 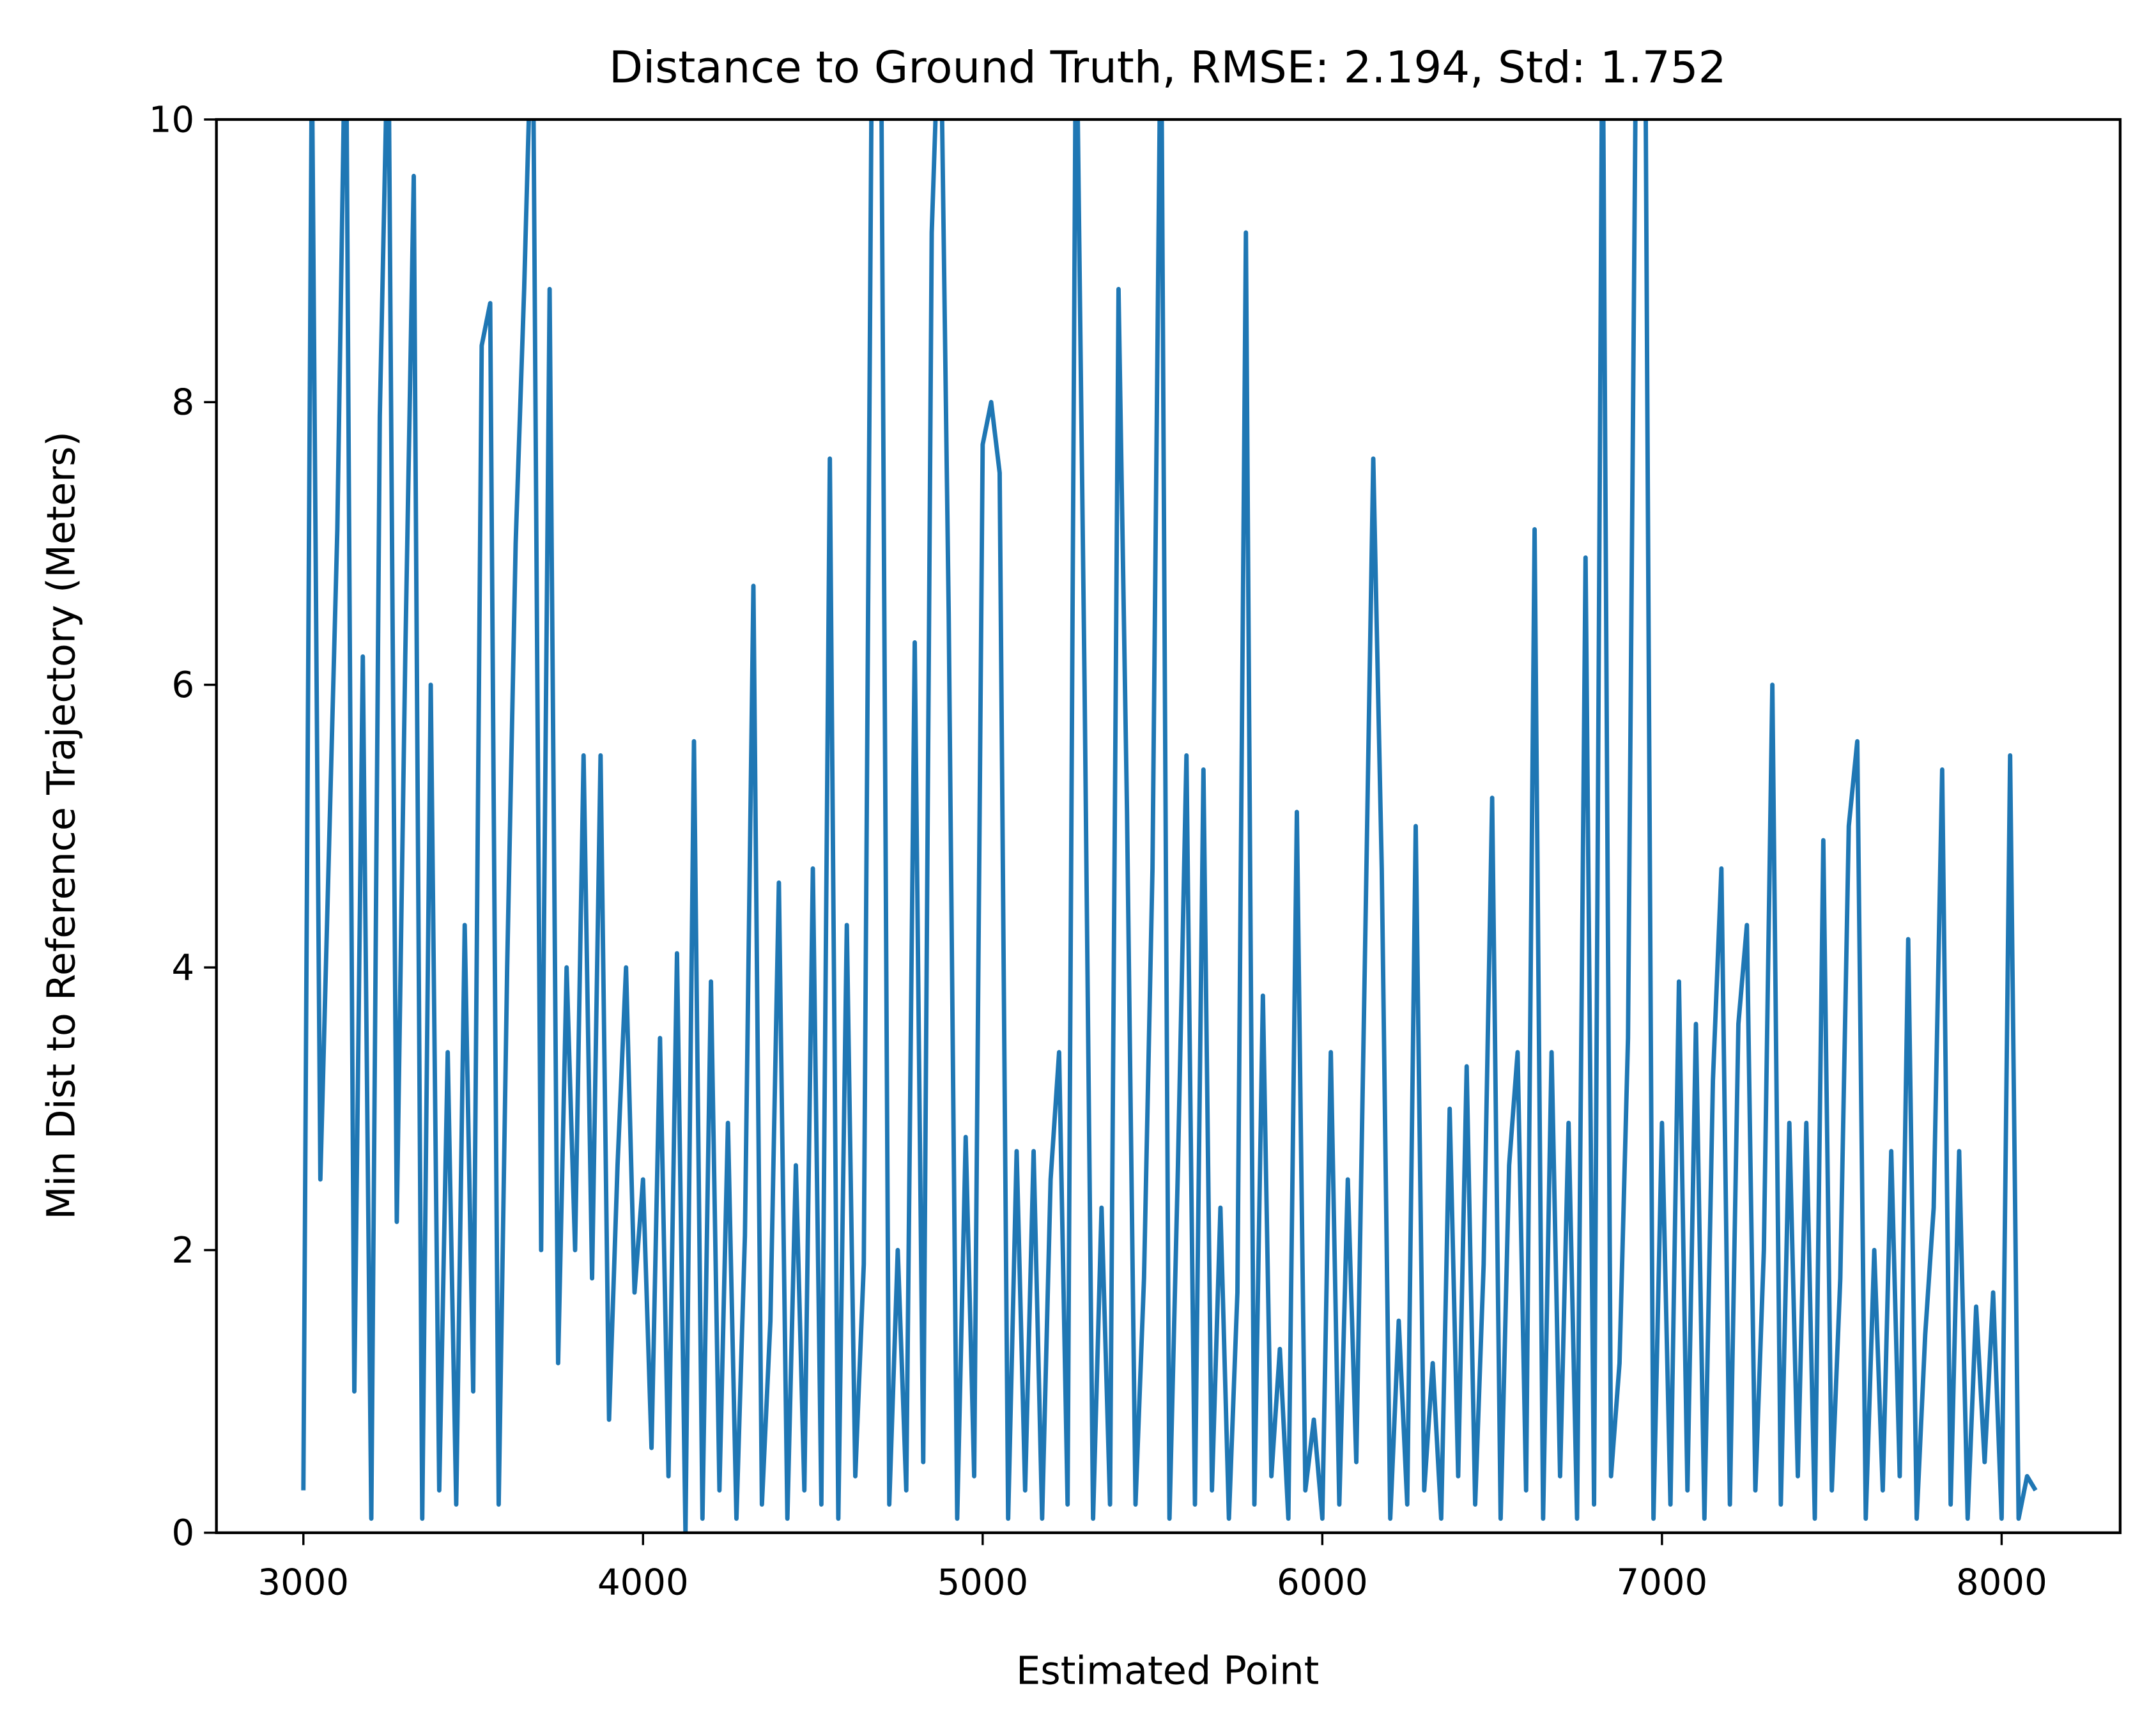 I want to click on y-tick-label: 8, so click(x=183, y=403).